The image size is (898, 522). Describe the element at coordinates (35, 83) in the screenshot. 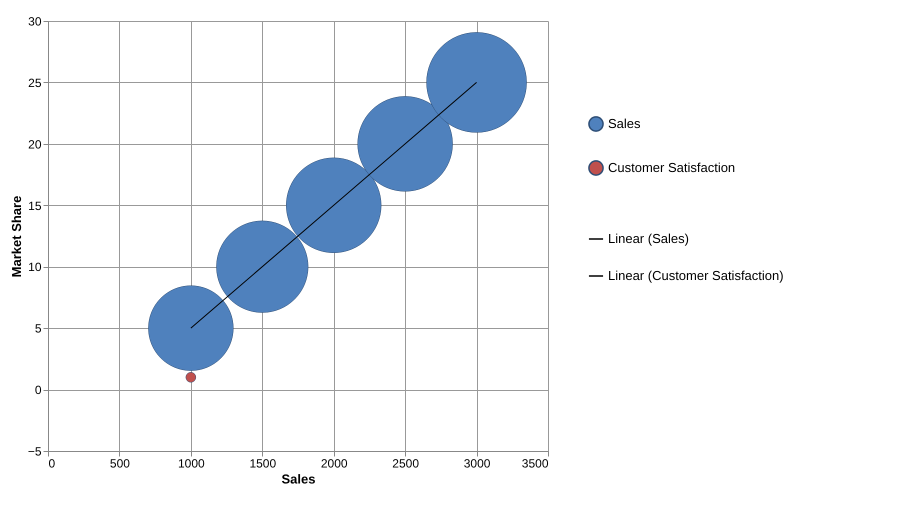

I see `y-tick-label: 25` at that location.